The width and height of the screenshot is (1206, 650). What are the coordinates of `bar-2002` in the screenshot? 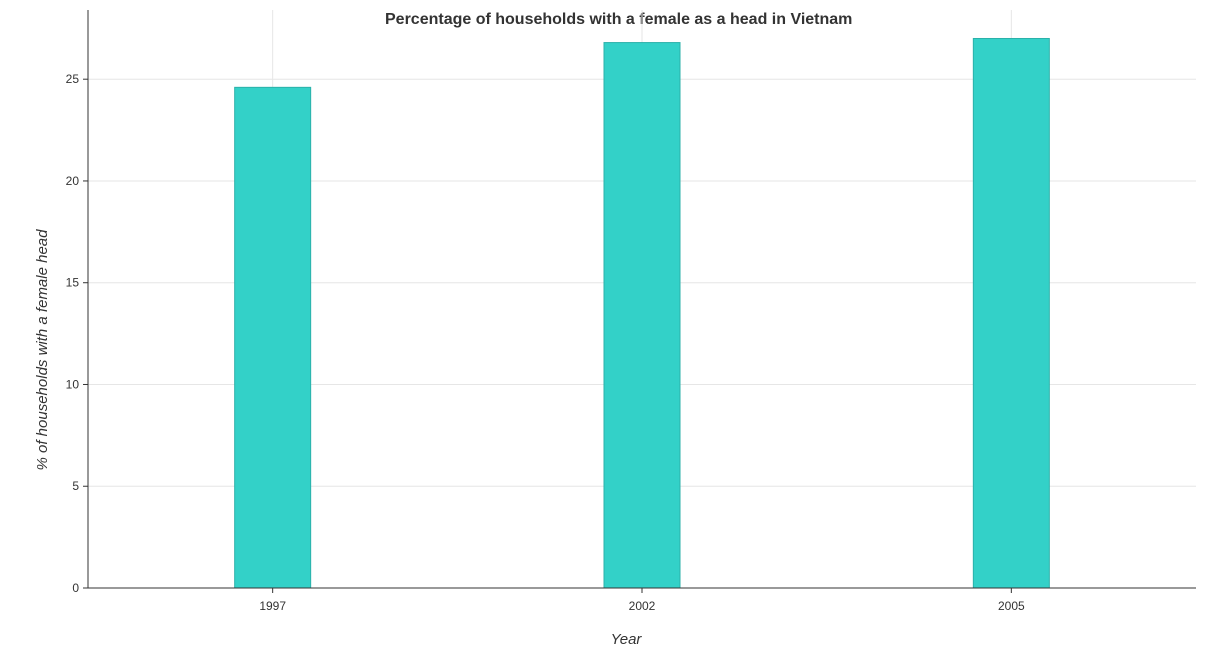 It's located at (642, 315).